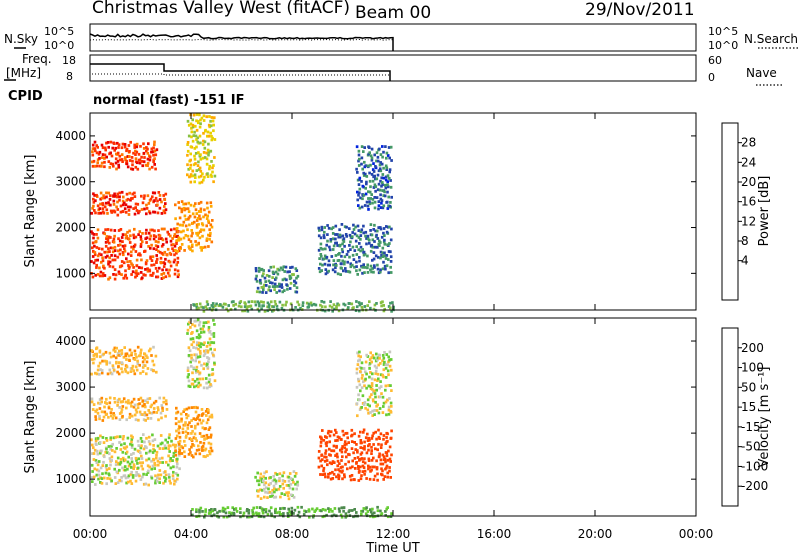  Describe the element at coordinates (30, 417) in the screenshot. I see `velocity-y-axis-label: Slant Range [km]` at that location.